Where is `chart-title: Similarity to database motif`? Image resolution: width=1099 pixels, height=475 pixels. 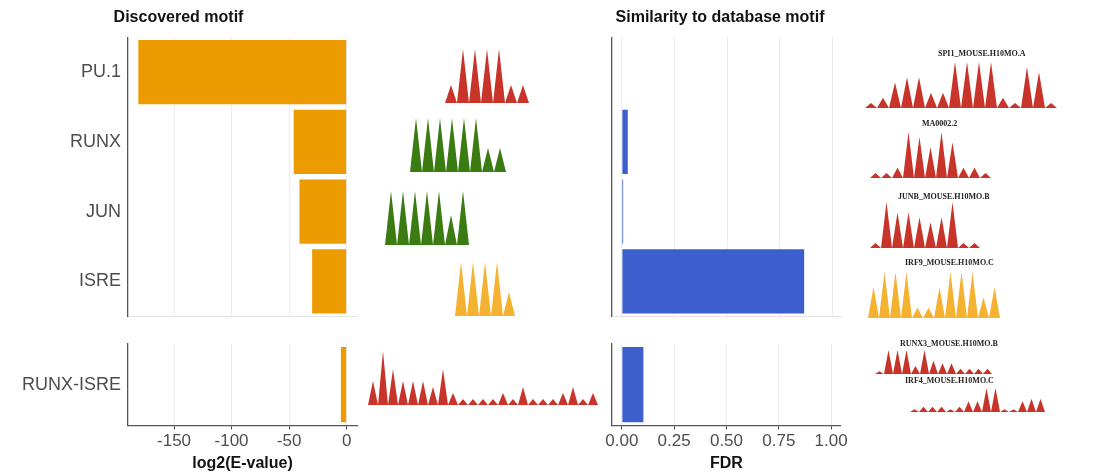
chart-title: Similarity to database motif is located at coordinates (720, 17).